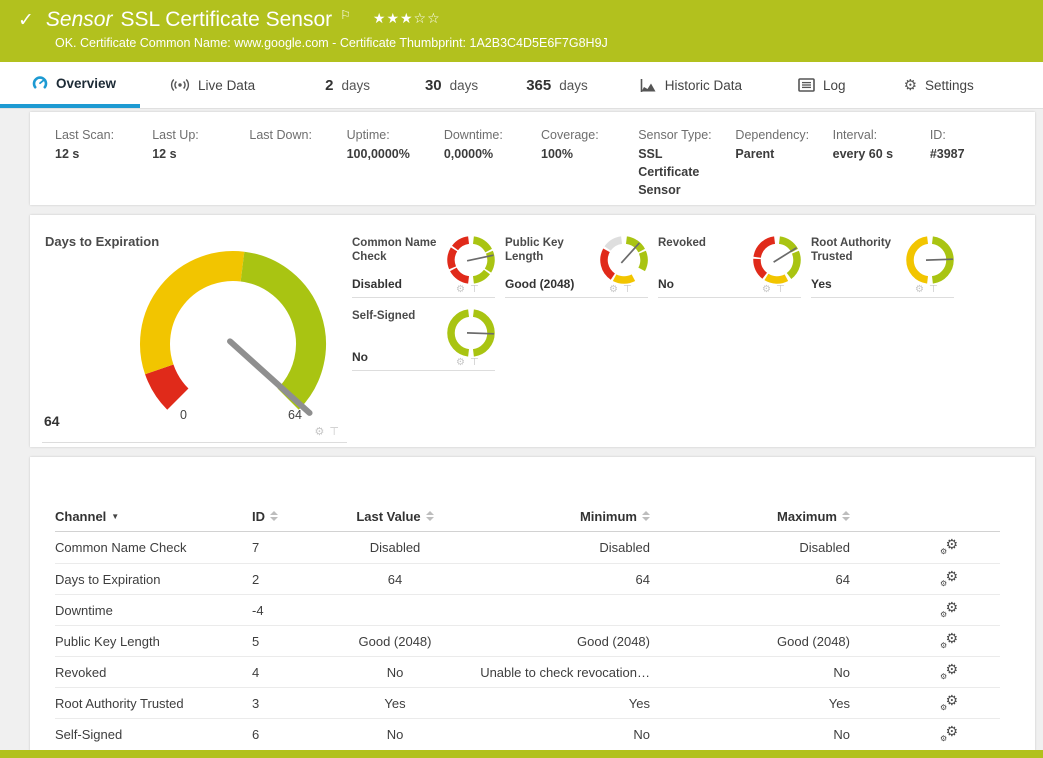 Image resolution: width=1043 pixels, height=758 pixels. Describe the element at coordinates (378, 144) in the screenshot. I see `info-uptime: Uptime: 100,0000%` at that location.